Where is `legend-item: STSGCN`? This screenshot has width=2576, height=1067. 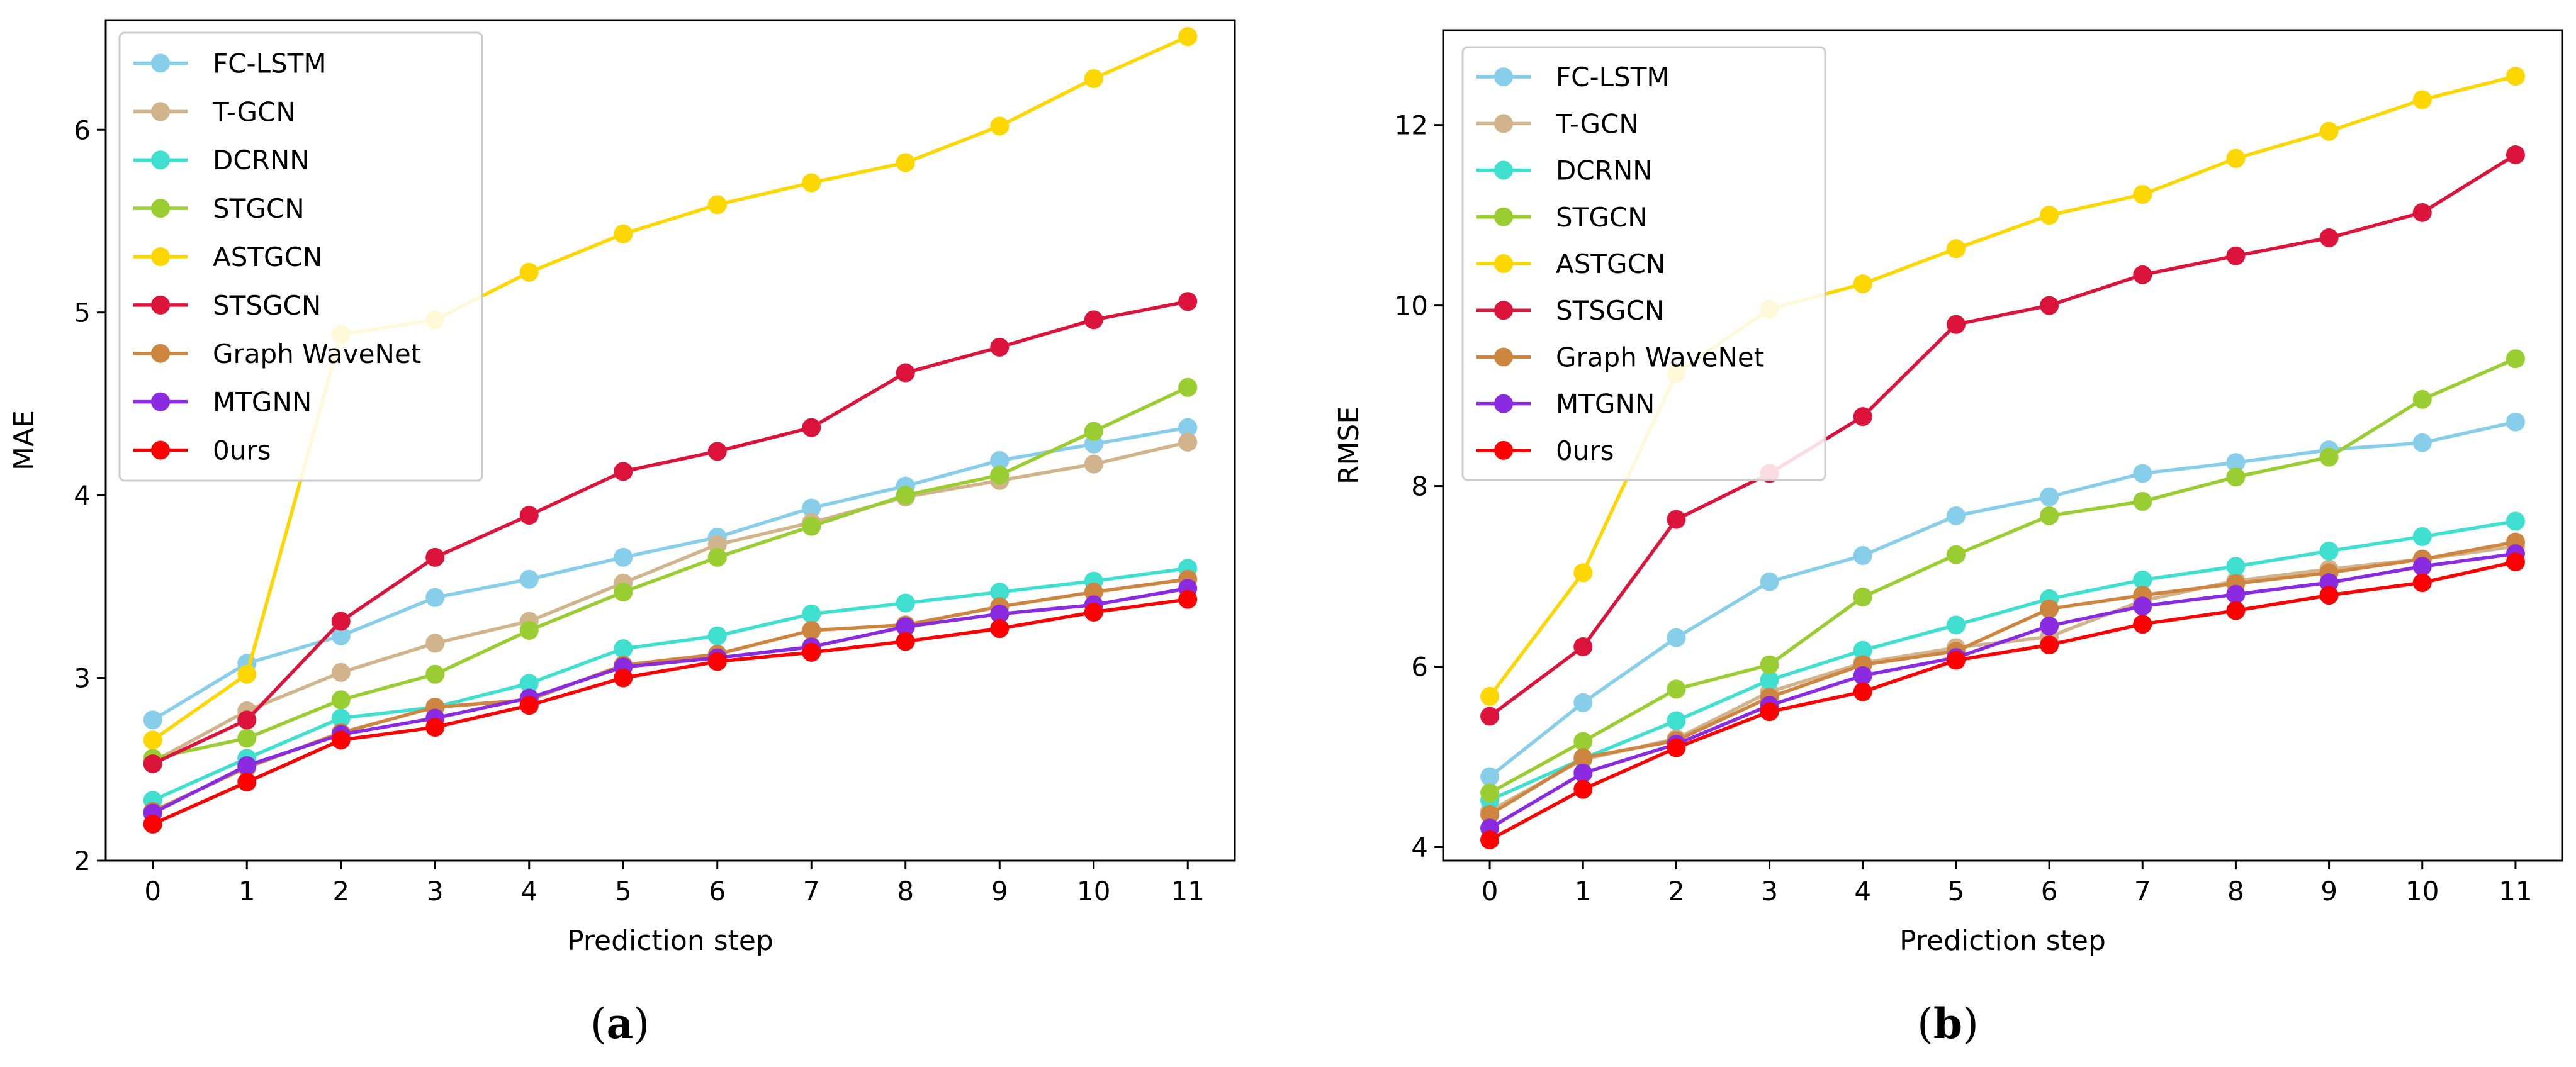
legend-item: STSGCN is located at coordinates (227, 305).